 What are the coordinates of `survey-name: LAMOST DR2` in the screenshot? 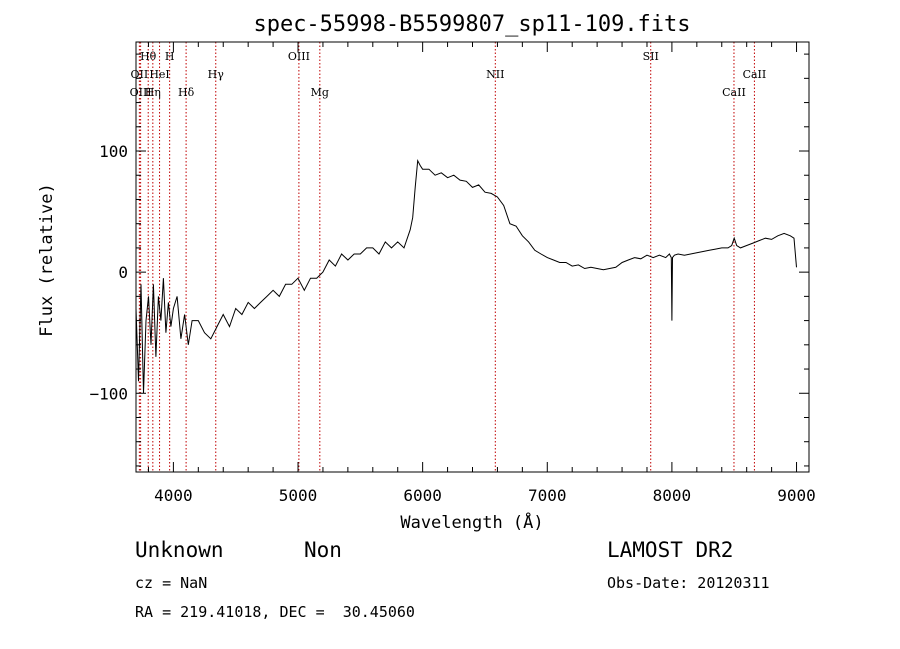 It's located at (670, 550).